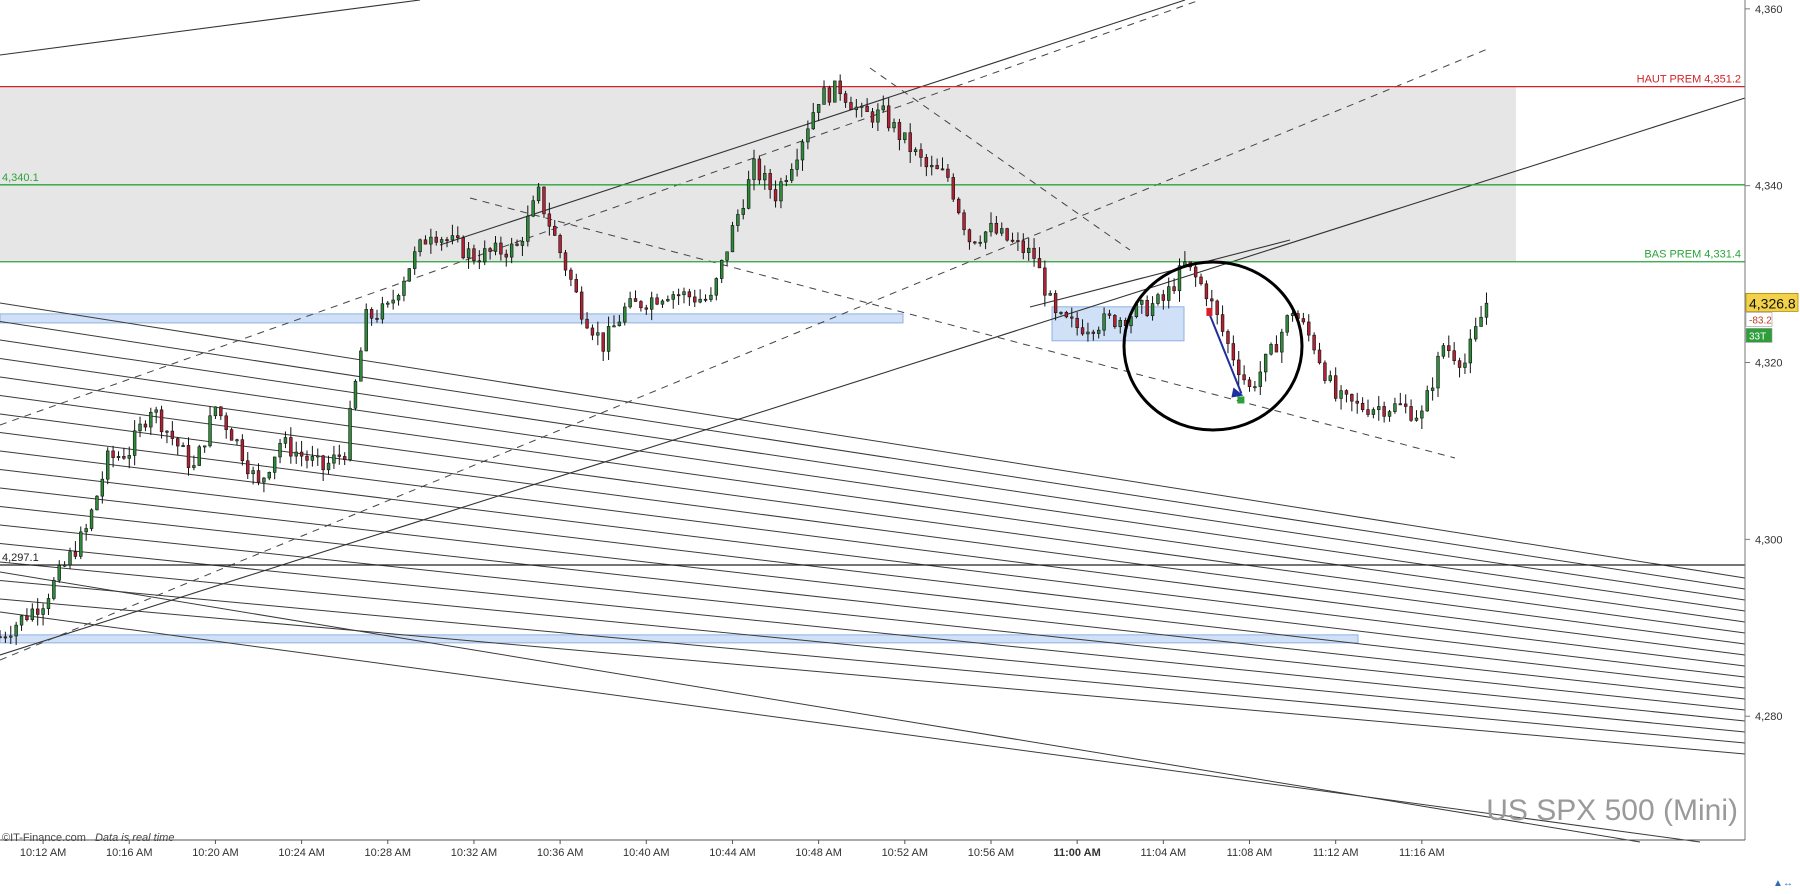 This screenshot has height=894, width=1800. I want to click on level-label: HAUT PREM 4,351.2, so click(1689, 80).